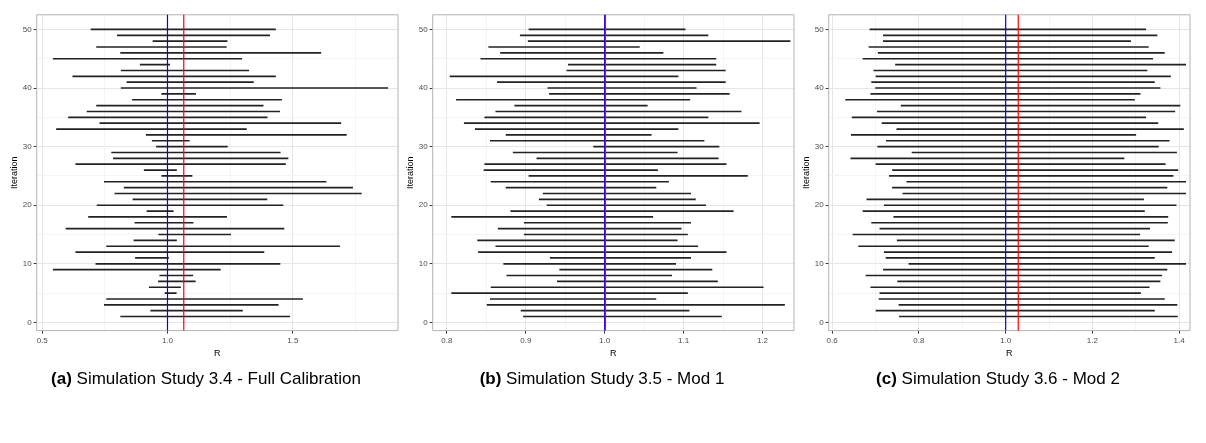 The width and height of the screenshot is (1206, 443). I want to click on x-tick-label: 1.1, so click(684, 340).